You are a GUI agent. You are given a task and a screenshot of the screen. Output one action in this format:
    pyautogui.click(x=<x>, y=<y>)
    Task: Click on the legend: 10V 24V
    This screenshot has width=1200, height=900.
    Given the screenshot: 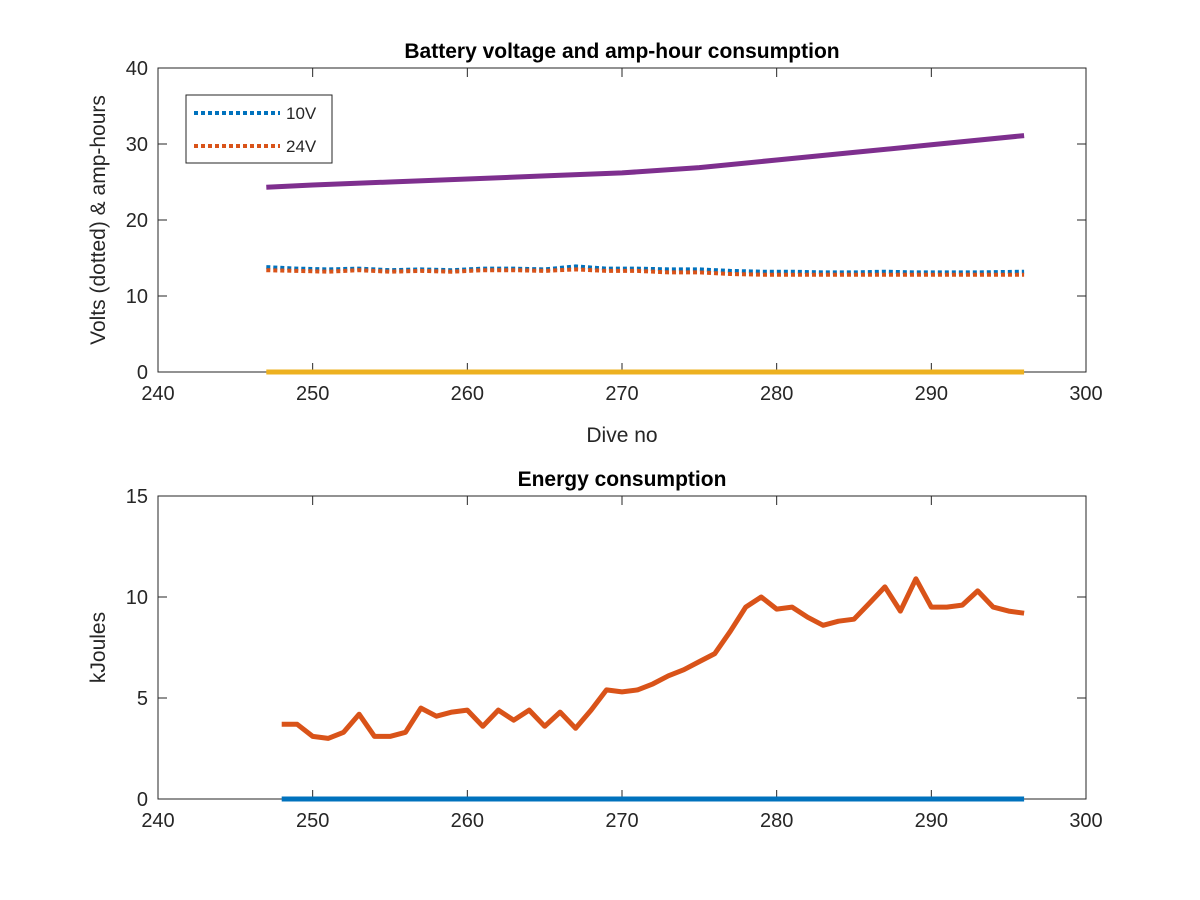 What is the action you would take?
    pyautogui.click(x=259, y=129)
    